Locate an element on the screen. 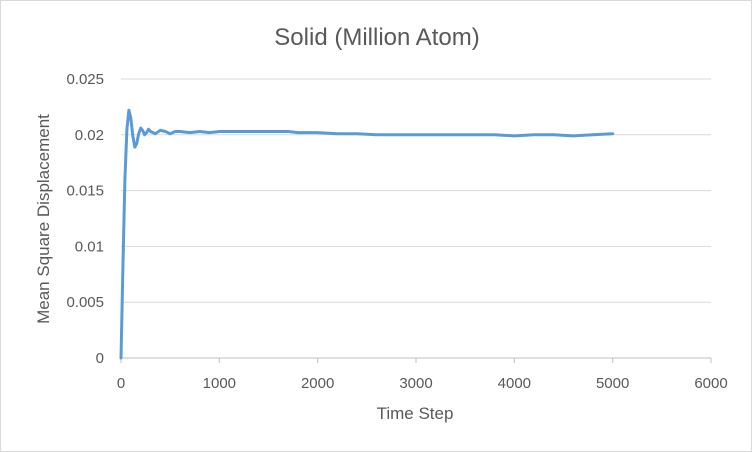 Image resolution: width=752 pixels, height=452 pixels. x-tick-label: 5000 is located at coordinates (612, 383).